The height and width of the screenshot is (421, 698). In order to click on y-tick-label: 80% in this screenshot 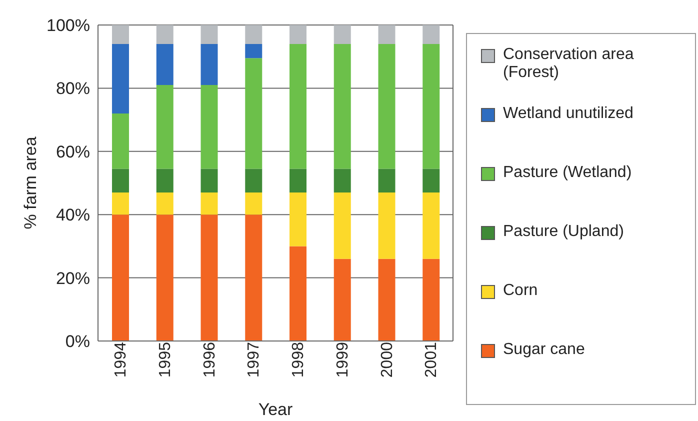, I will do `click(73, 88)`.